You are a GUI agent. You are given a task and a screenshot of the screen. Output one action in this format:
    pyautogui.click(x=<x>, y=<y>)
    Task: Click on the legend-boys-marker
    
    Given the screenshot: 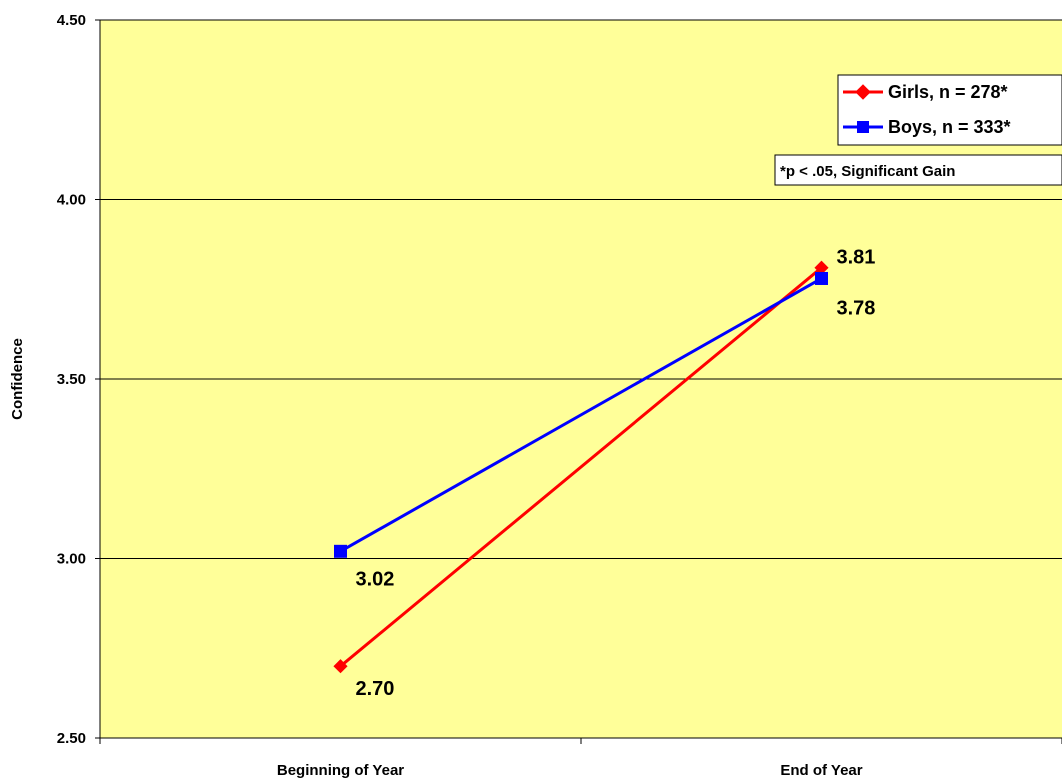 What is the action you would take?
    pyautogui.click(x=863, y=127)
    